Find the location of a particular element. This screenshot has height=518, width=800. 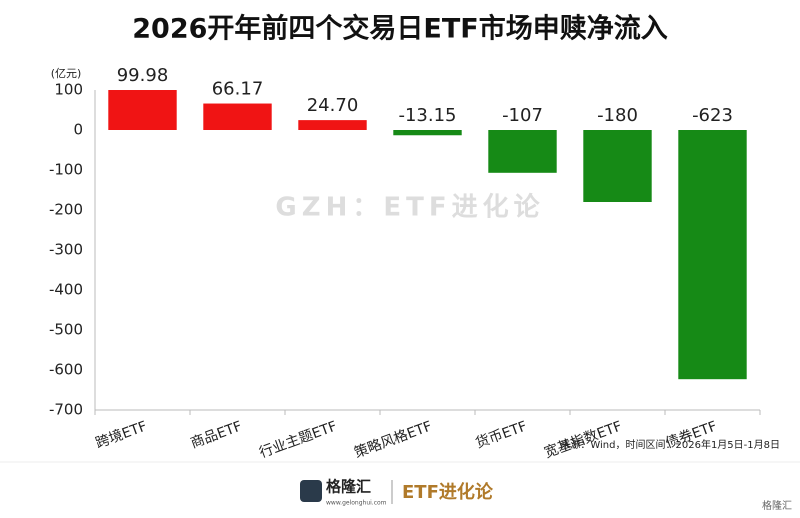

y-axis-unit: (亿元) is located at coordinates (66, 73).